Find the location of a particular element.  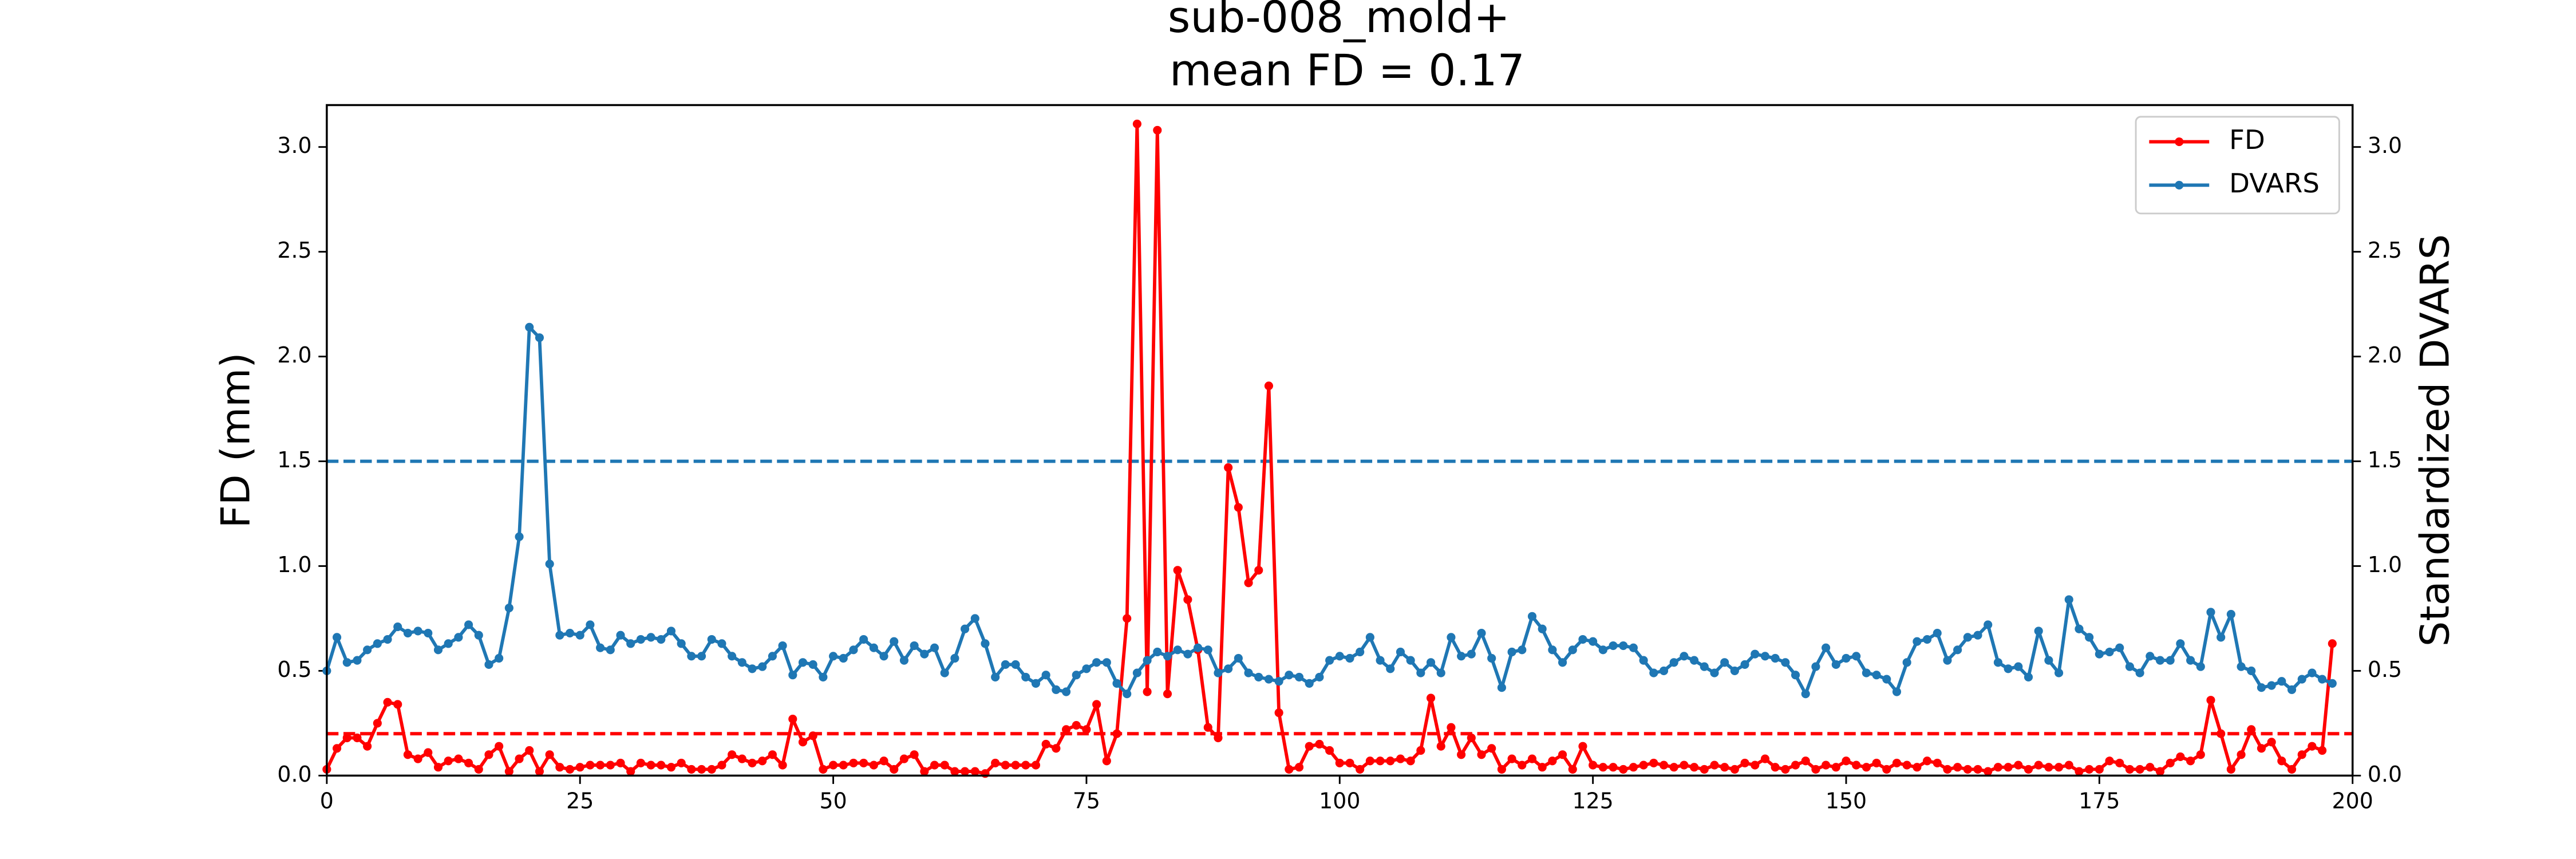

y2-tick-label: 0.5 is located at coordinates (2385, 669).